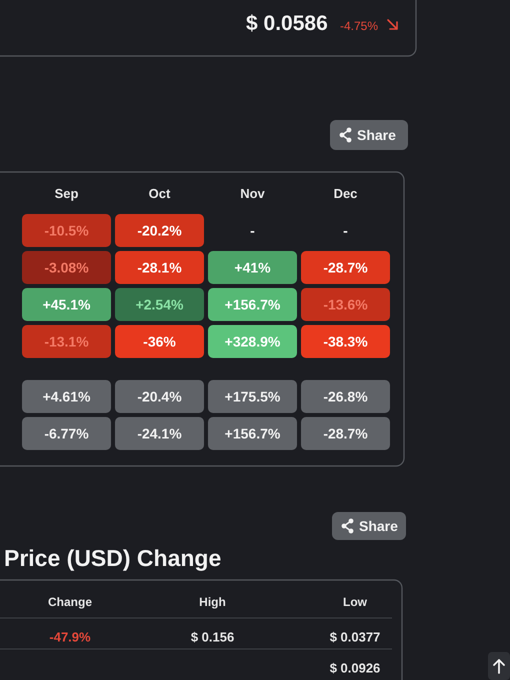 This screenshot has width=510, height=680. Describe the element at coordinates (70, 602) in the screenshot. I see `category-label: Change` at that location.